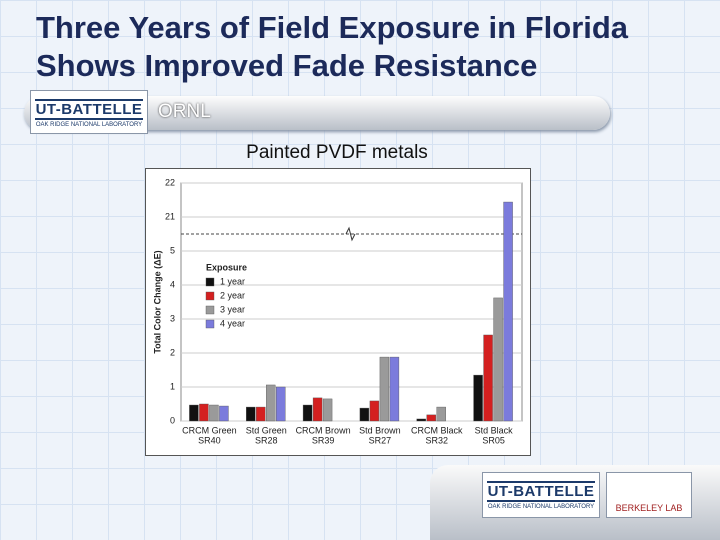  Describe the element at coordinates (172, 284) in the screenshot. I see `y-tick-label: 4` at that location.